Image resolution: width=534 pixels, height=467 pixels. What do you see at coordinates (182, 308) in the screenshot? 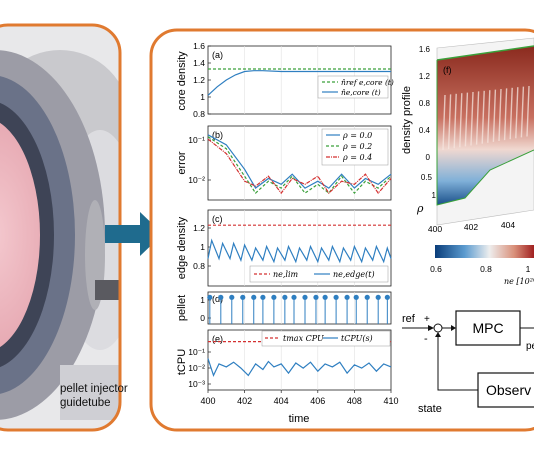
I see `plot-d-ylabel: pellet` at bounding box center [182, 308].